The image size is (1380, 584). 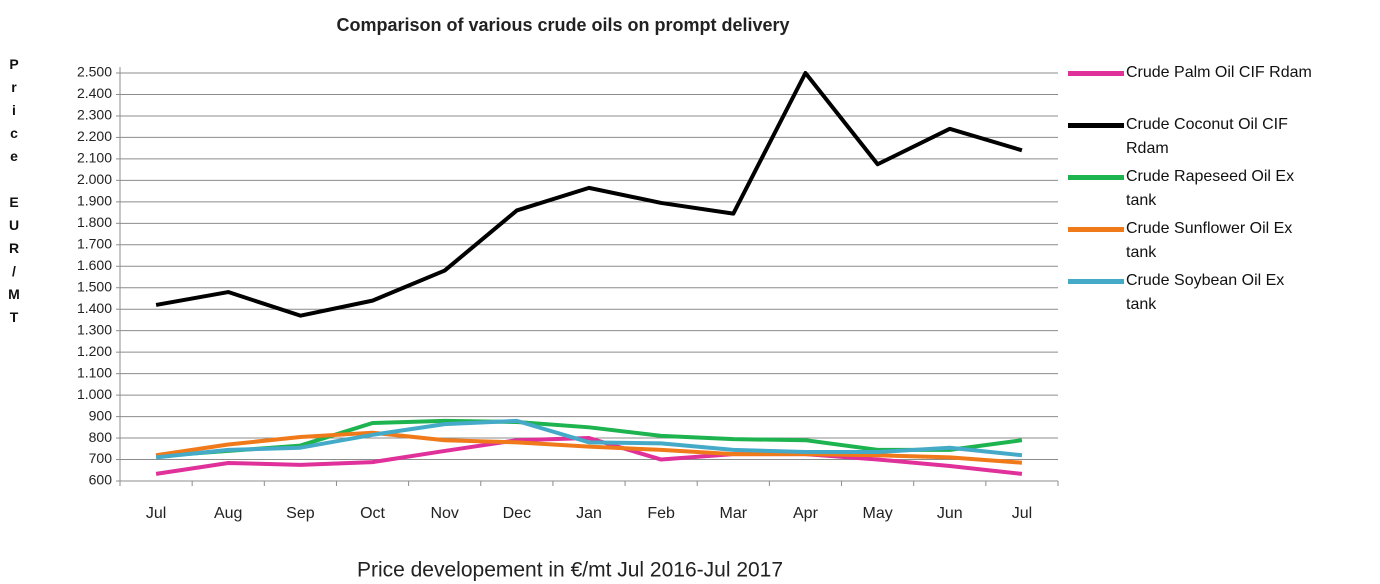 I want to click on y-tick-label: 1.100, so click(x=94, y=372).